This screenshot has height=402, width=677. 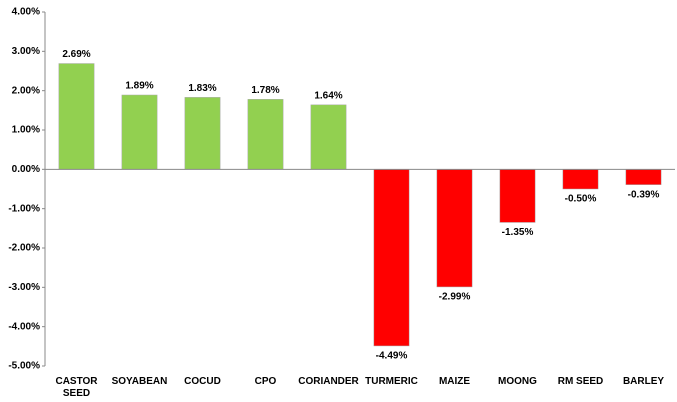 What do you see at coordinates (24, 287) in the screenshot?
I see `y-tick-label: -3.00%` at bounding box center [24, 287].